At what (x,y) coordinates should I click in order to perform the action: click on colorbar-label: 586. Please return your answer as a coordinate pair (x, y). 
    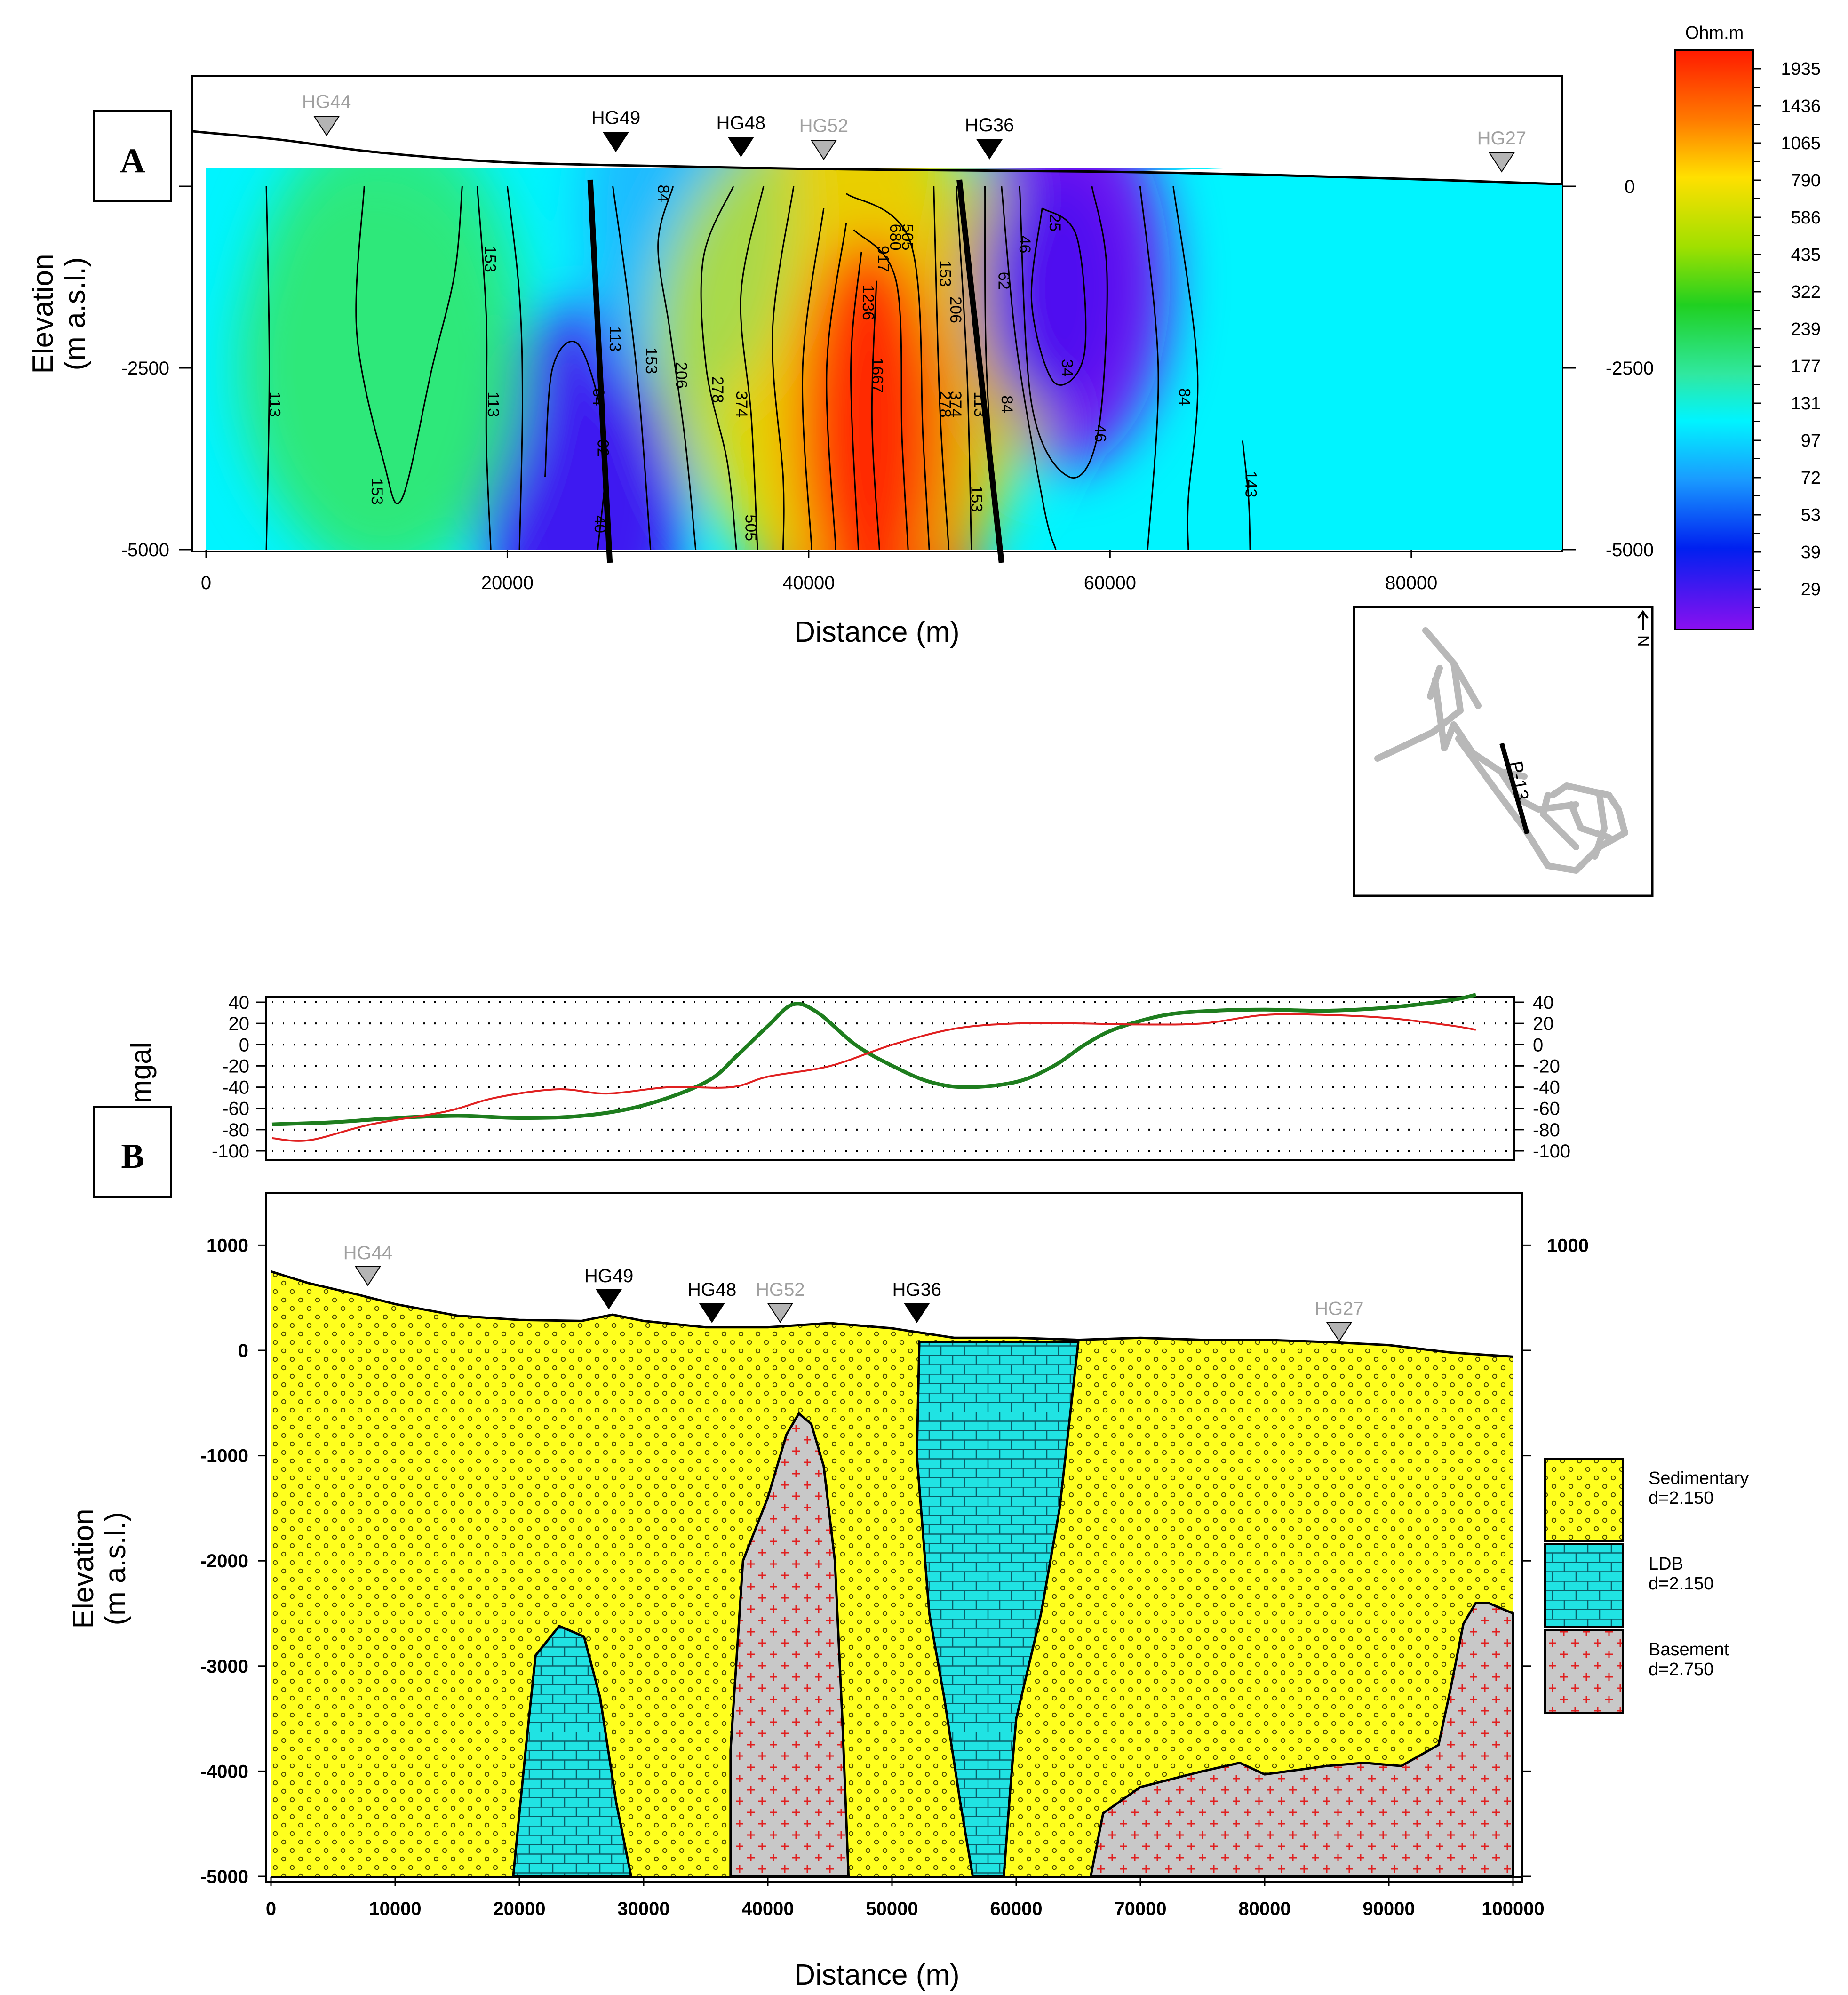
    Looking at the image, I should click on (1806, 218).